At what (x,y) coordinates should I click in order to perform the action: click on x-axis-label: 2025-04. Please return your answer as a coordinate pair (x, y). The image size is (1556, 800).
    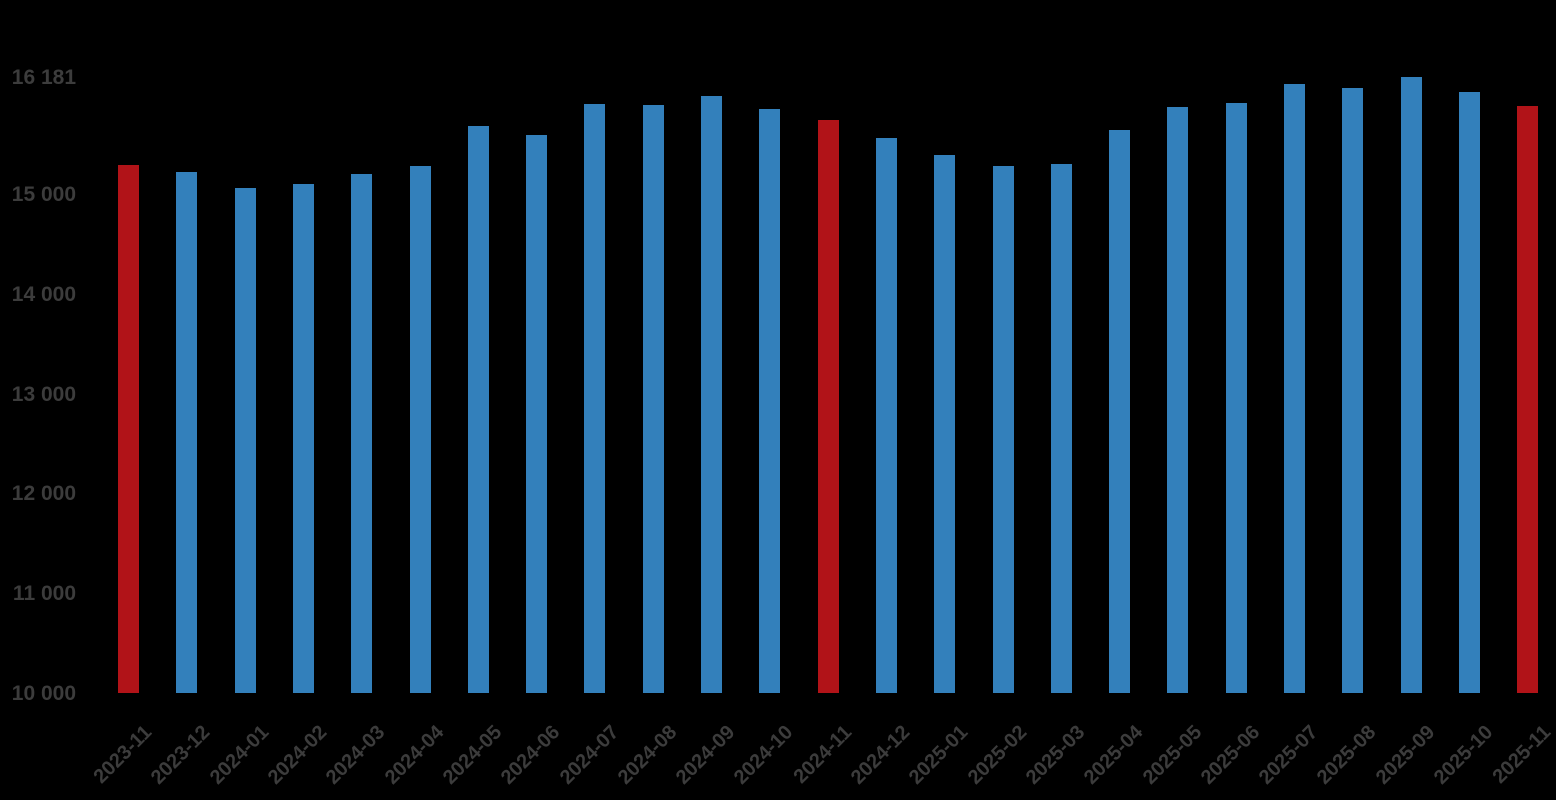
    Looking at the image, I should click on (1113, 755).